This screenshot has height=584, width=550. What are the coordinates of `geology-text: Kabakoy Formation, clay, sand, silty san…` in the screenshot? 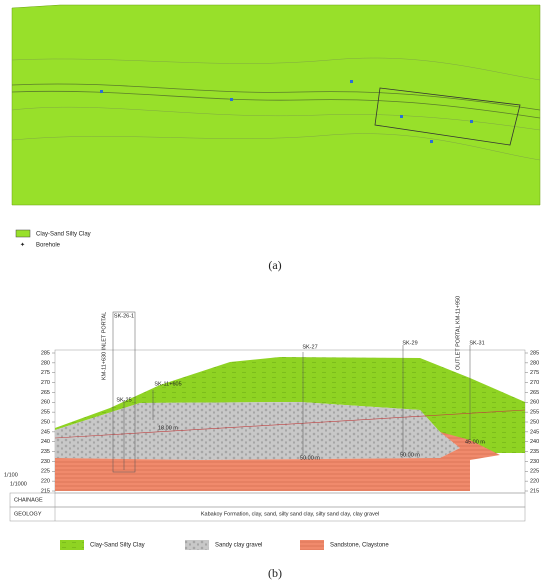 It's located at (290, 514).